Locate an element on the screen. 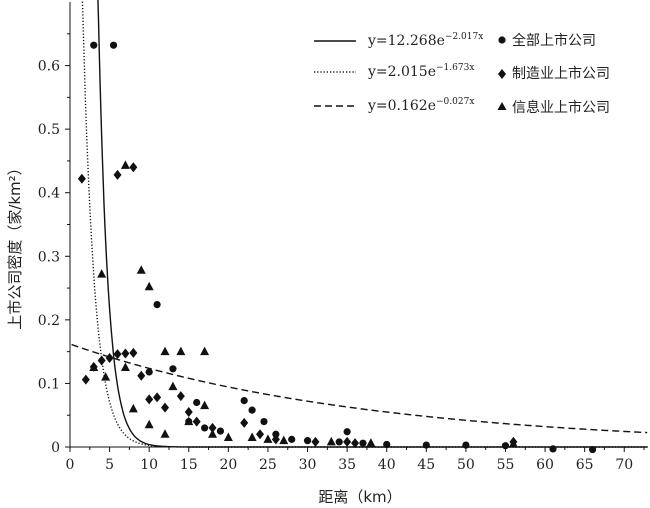  legend-fit-solid-label: y=12.268e−2.017x is located at coordinates (425, 40).